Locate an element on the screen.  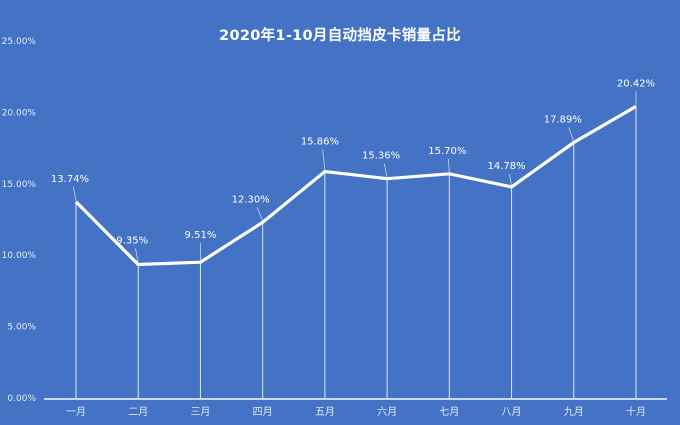
x-tick-label: 三月 is located at coordinates (200, 412).